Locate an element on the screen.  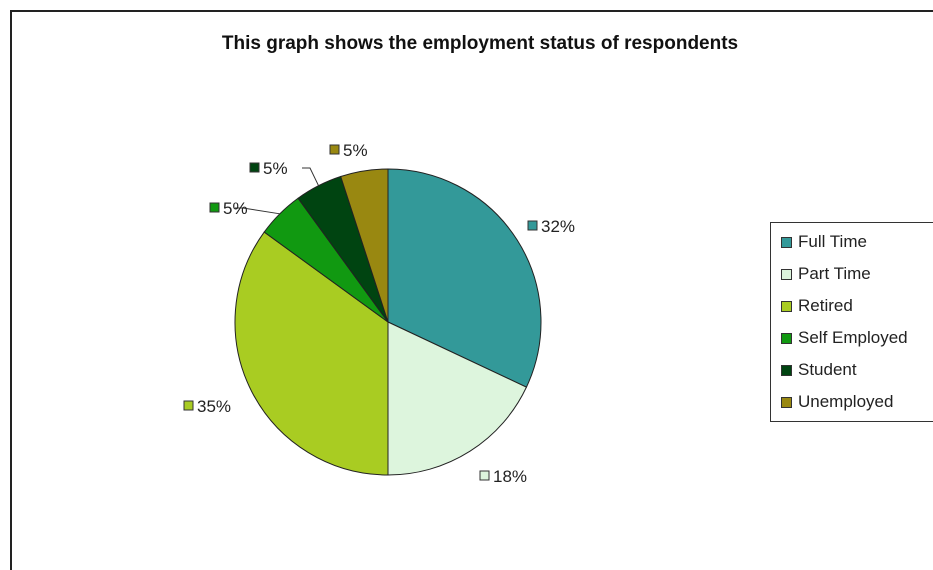
legend-item-student: Student is located at coordinates (819, 370).